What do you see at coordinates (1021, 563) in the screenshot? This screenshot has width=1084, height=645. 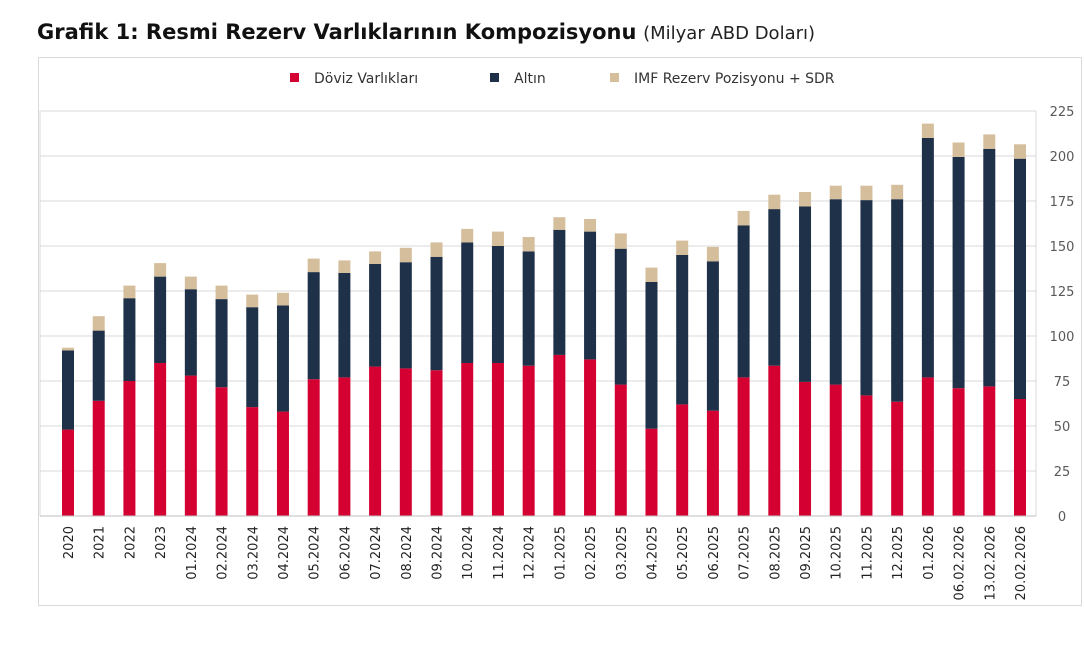 I see `x-tick-label: 20.02.2026` at bounding box center [1021, 563].